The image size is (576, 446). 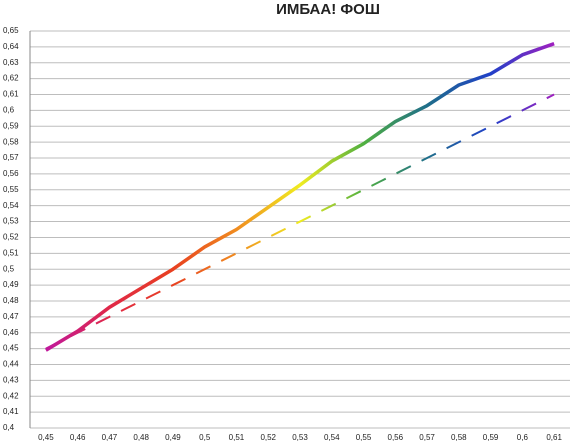 I want to click on y-tick-label: 0,55, so click(x=11, y=189).